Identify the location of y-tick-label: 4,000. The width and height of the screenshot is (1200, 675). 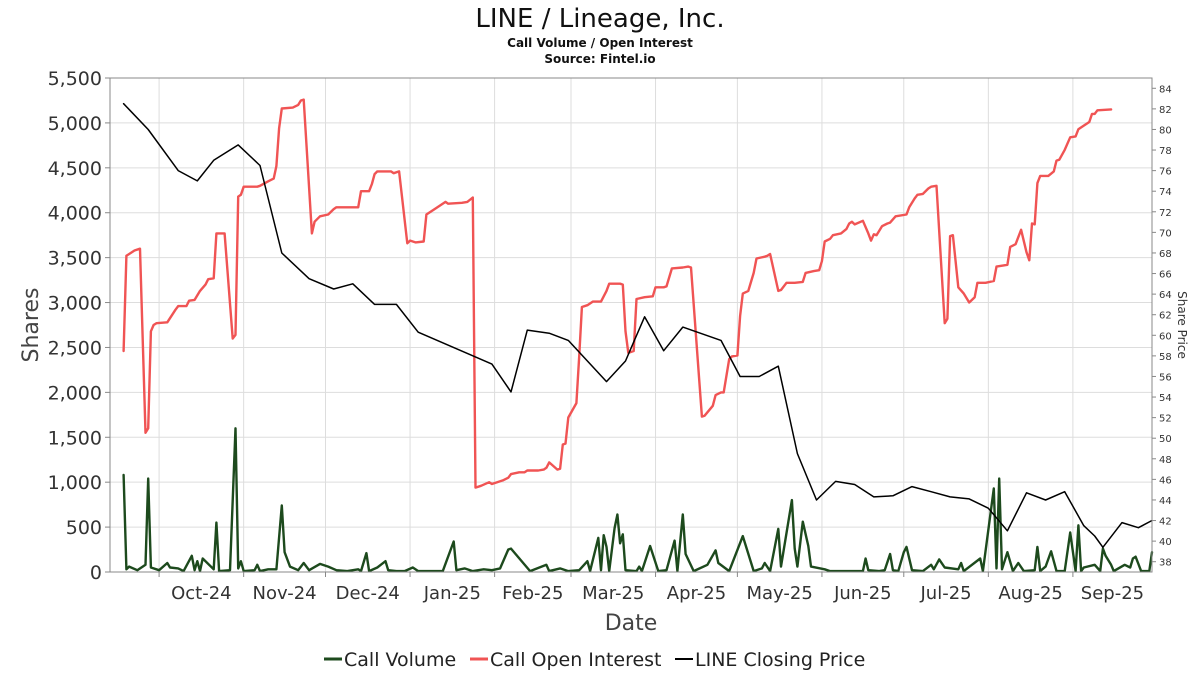
(75, 214).